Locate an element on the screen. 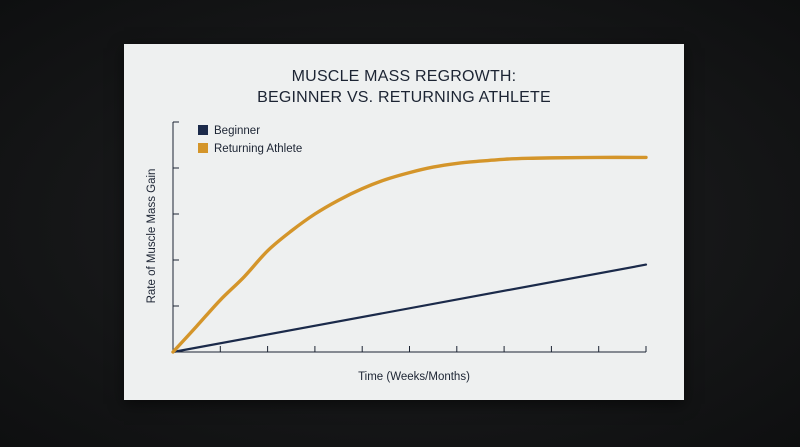  legend: Beginner Returning Athlete is located at coordinates (250, 140).